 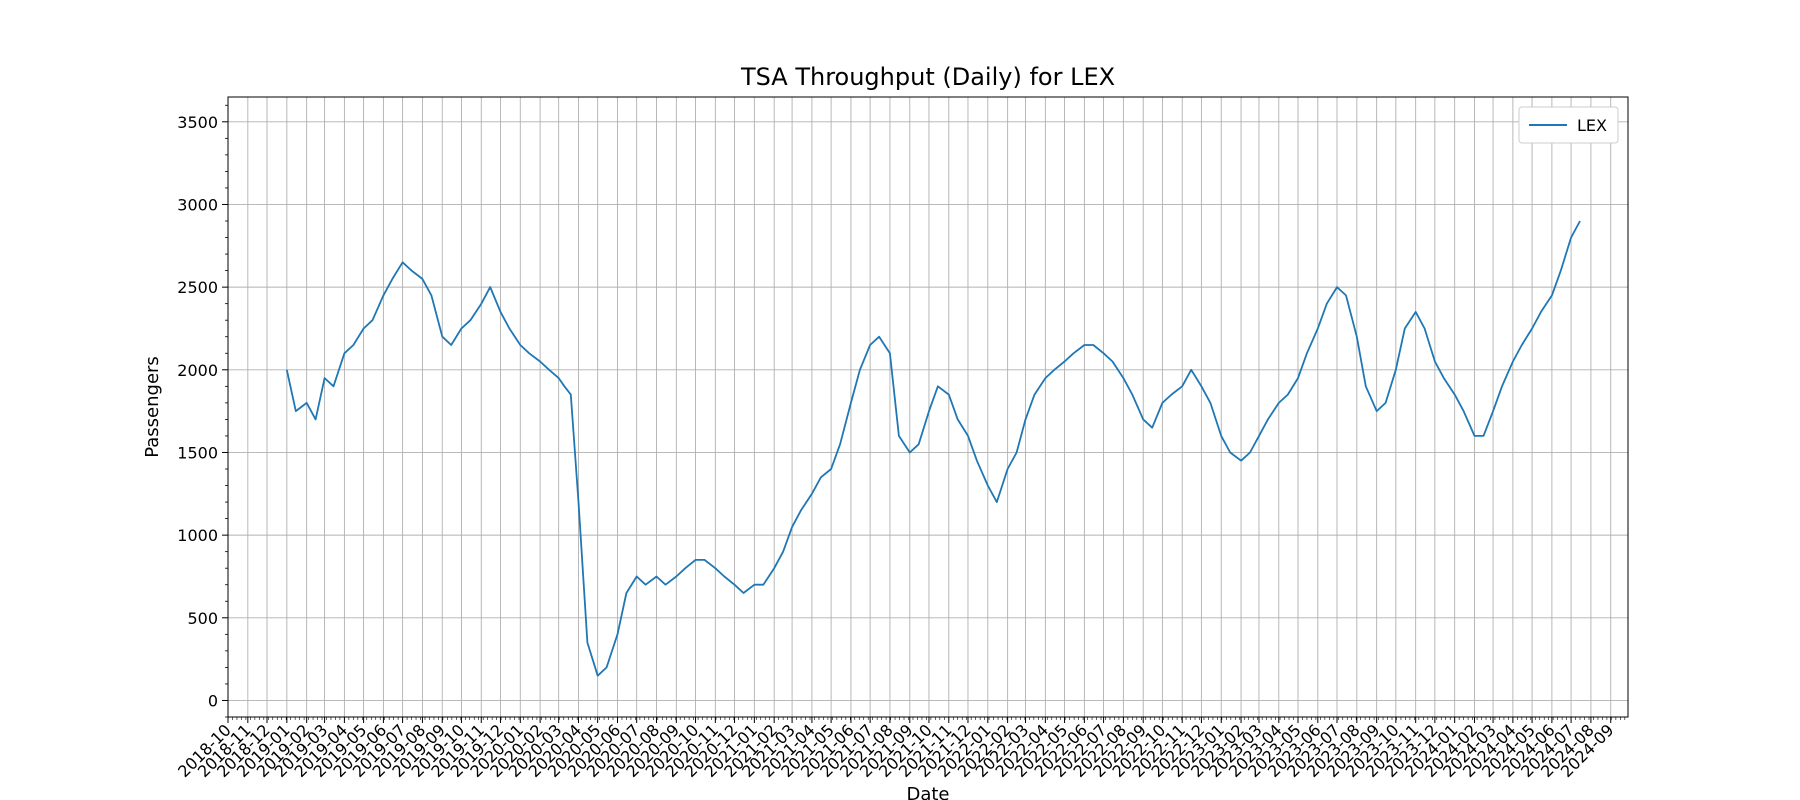 What do you see at coordinates (927, 77) in the screenshot?
I see `chart-title: TSA Throughput (Daily) for LEX` at bounding box center [927, 77].